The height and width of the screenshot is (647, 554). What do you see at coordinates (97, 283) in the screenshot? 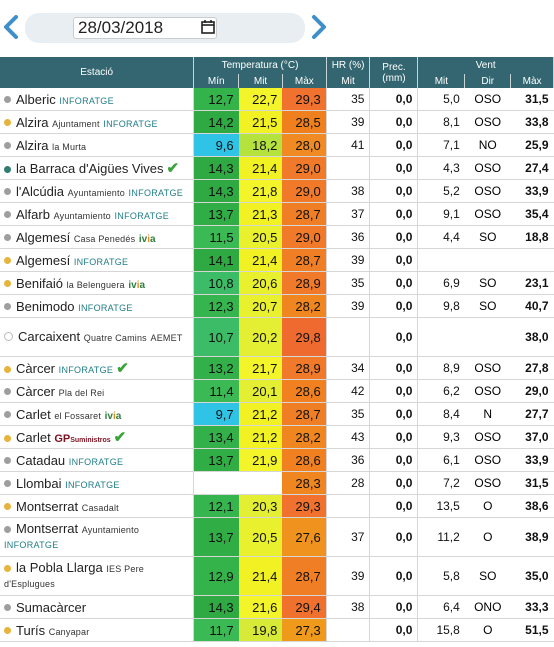
I see `station-name-cell: Benifaió la Belenguera ivia` at bounding box center [97, 283].